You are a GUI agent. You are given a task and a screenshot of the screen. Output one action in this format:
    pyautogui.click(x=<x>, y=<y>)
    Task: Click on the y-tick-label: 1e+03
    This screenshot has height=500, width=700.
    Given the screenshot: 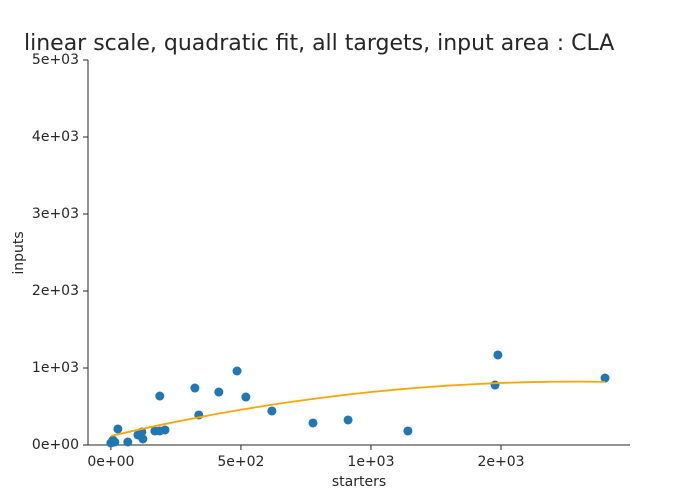 What is the action you would take?
    pyautogui.click(x=55, y=368)
    